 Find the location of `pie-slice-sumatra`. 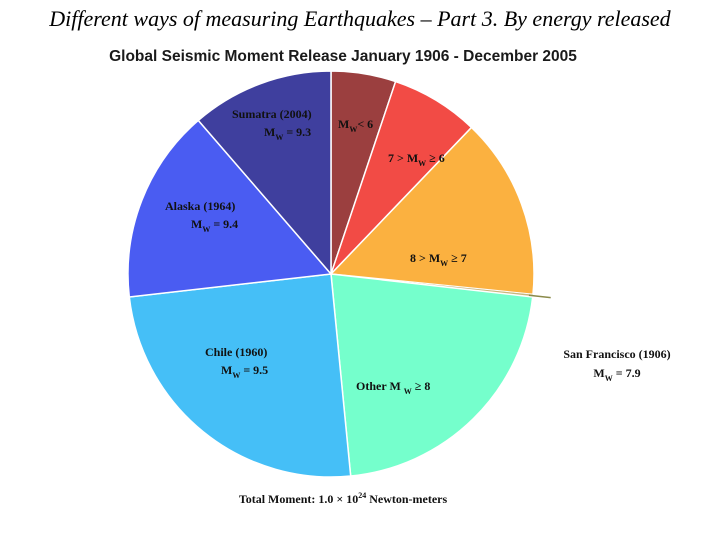

pie-slice-sumatra is located at coordinates (264, 173).